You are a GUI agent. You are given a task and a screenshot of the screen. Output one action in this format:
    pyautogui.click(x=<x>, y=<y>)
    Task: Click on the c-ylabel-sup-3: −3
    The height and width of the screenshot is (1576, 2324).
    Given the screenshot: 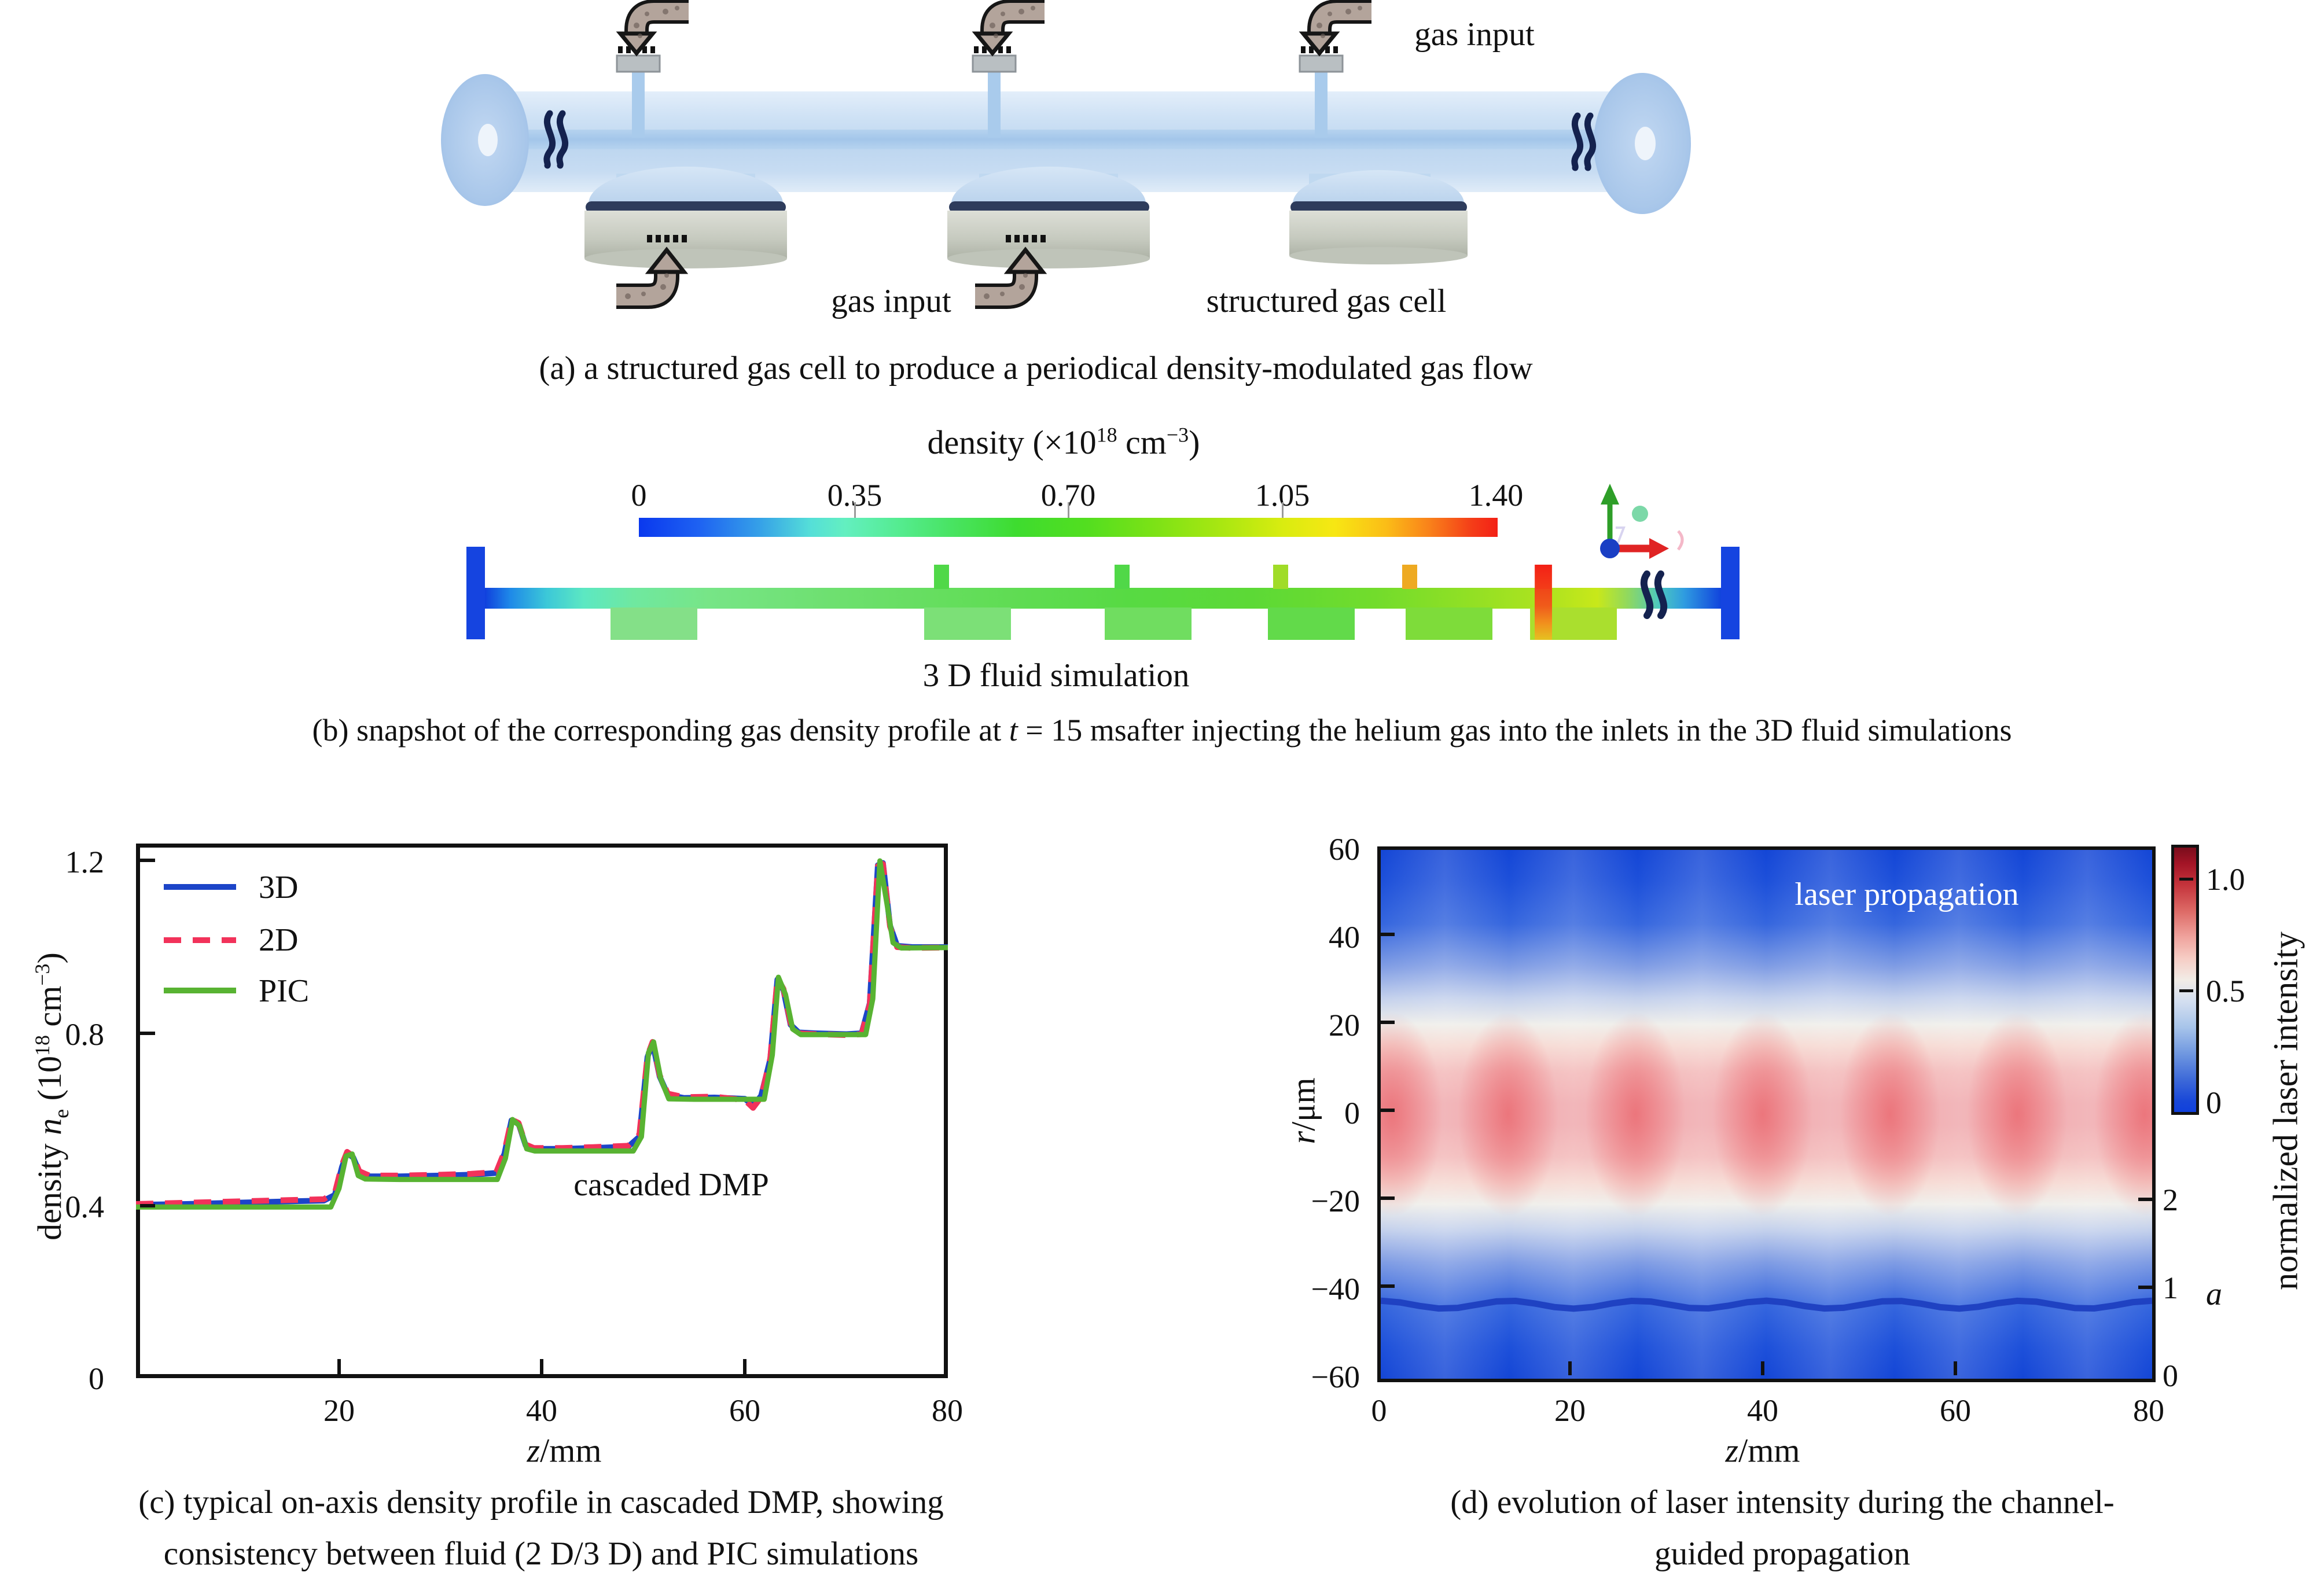 What is the action you would take?
    pyautogui.click(x=42, y=974)
    